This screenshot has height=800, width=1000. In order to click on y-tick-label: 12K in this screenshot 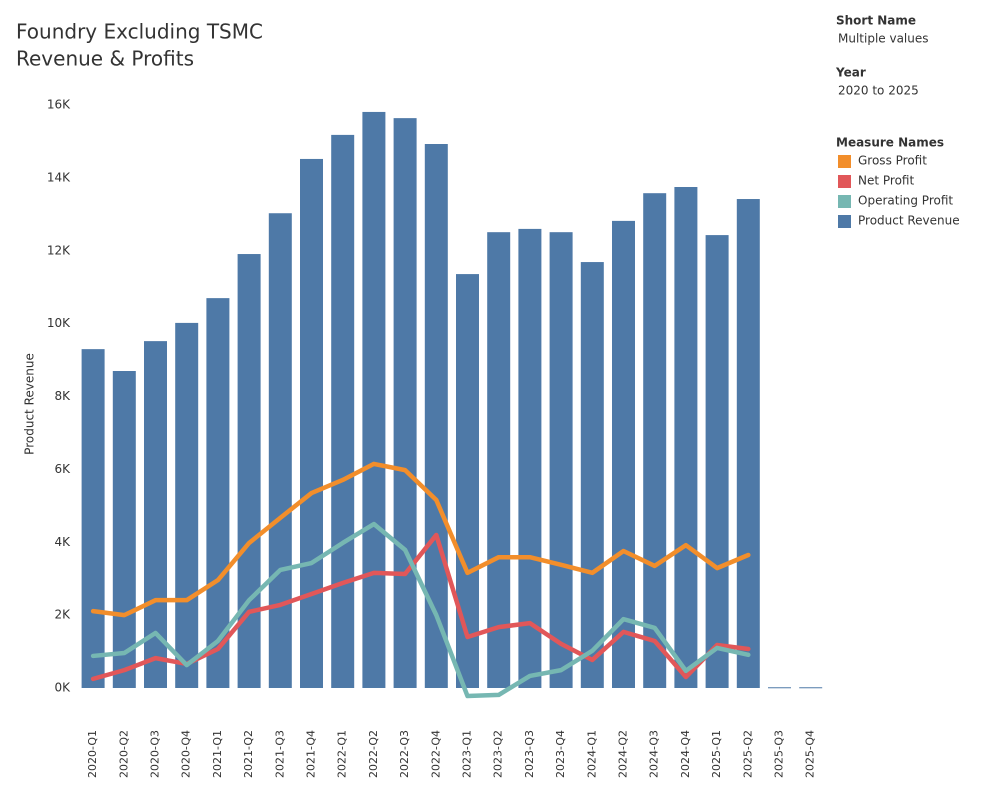, I will do `click(59, 250)`.